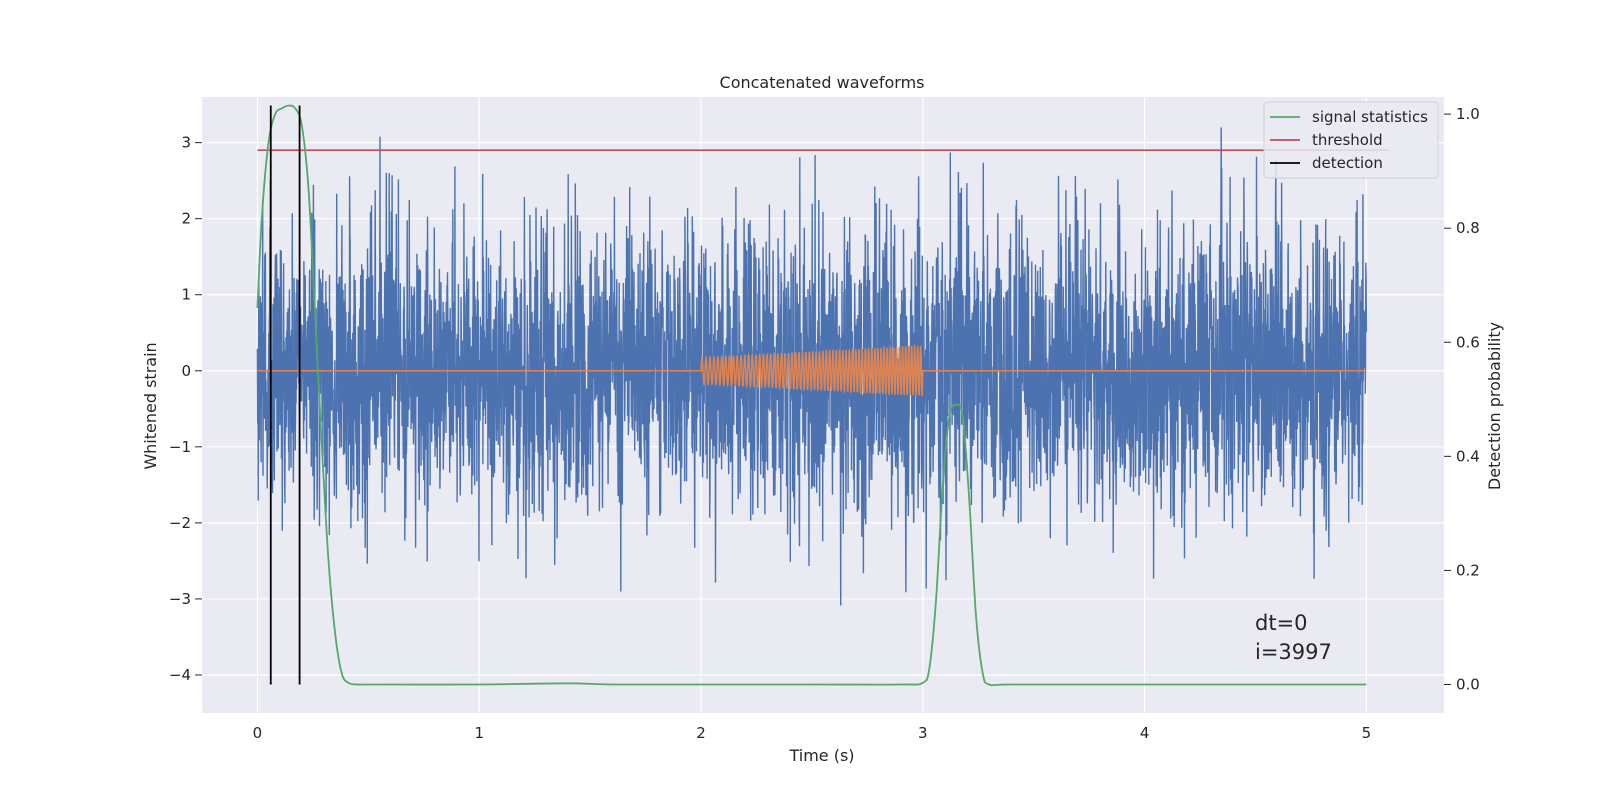 This screenshot has width=1600, height=800. I want to click on y-tick-label: −3, so click(180, 599).